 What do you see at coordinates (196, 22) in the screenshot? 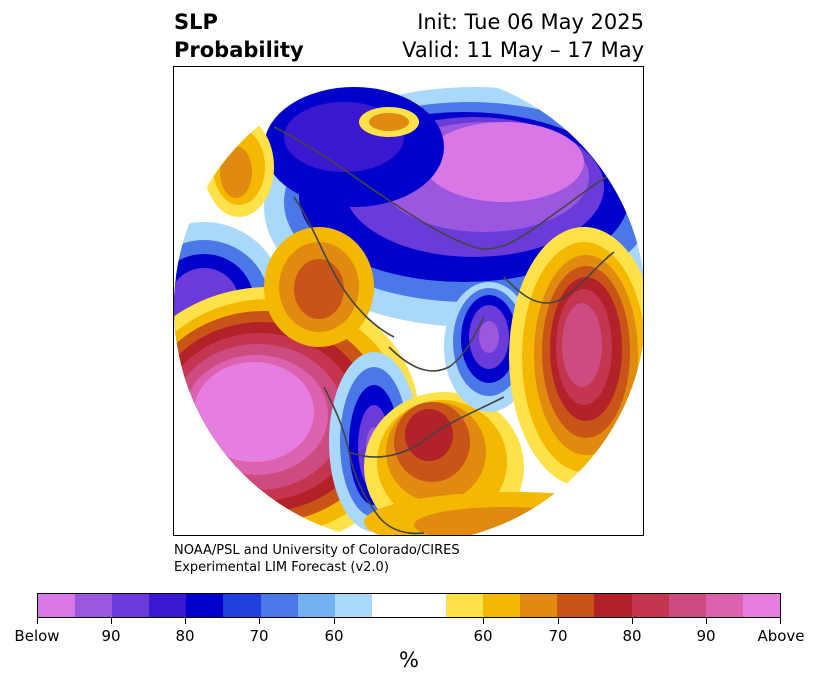
I see `title-variable: SLP` at bounding box center [196, 22].